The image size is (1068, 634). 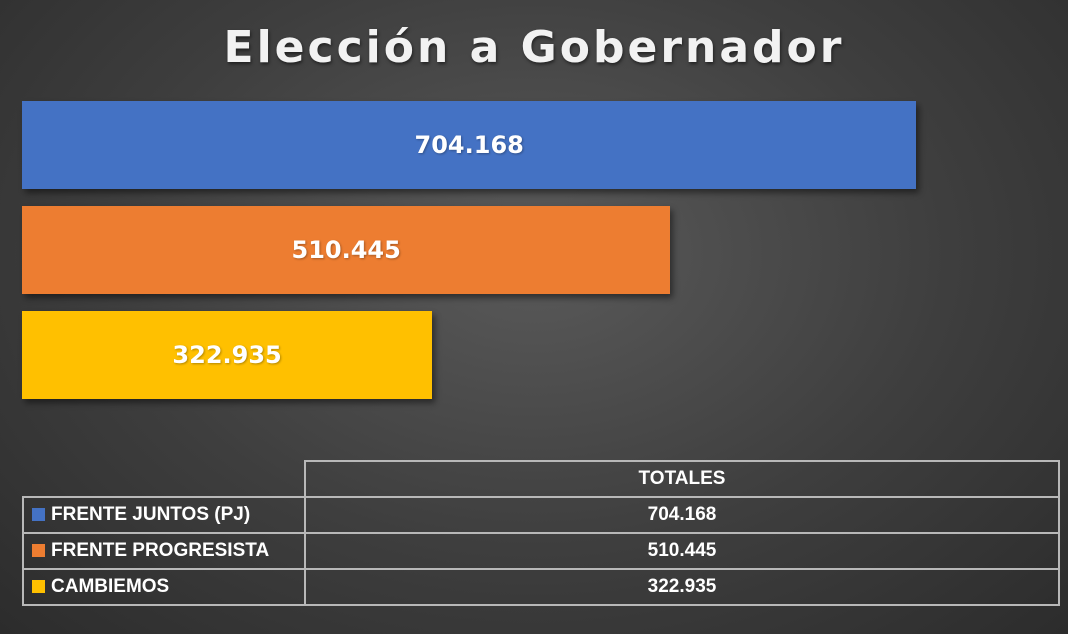 What do you see at coordinates (151, 514) in the screenshot?
I see `series-name: FRENTE JUNTOS (PJ)` at bounding box center [151, 514].